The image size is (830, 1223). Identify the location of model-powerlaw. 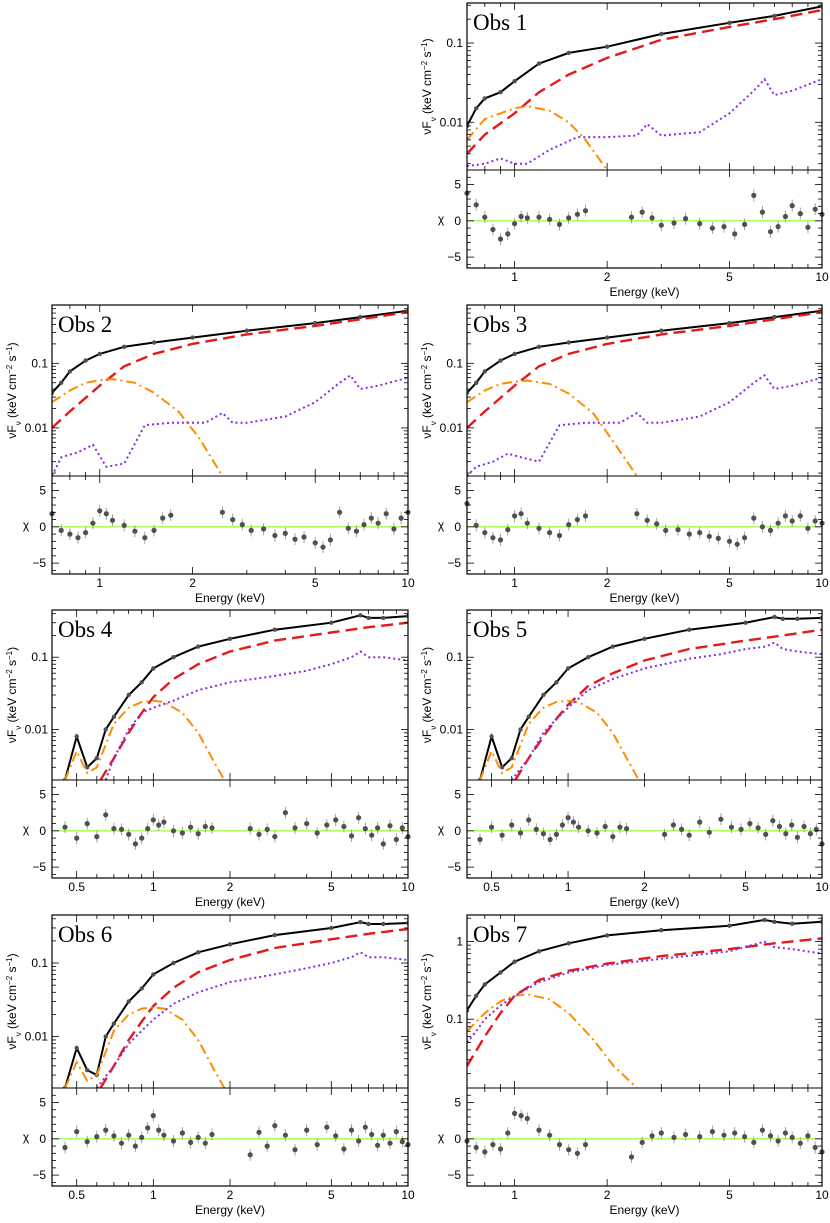
(644, 1002).